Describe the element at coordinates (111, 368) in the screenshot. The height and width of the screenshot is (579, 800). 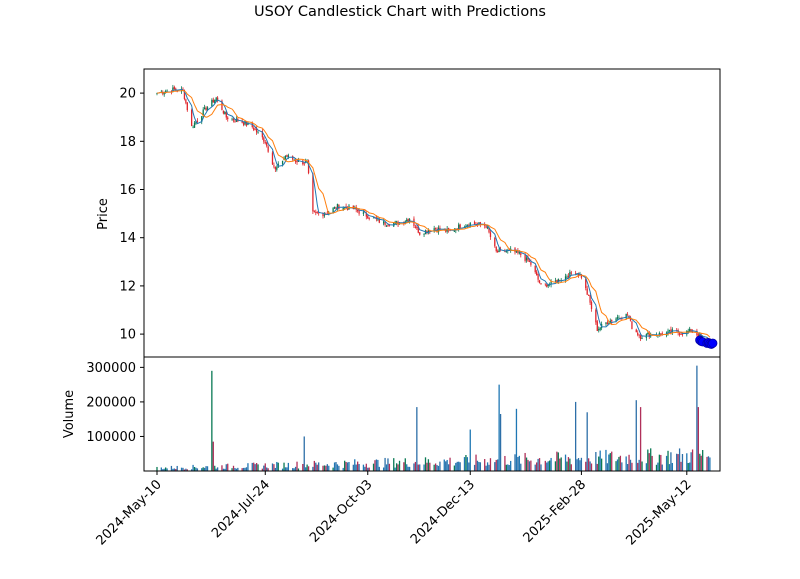
I see `volume-y-tick-label: 300000` at that location.